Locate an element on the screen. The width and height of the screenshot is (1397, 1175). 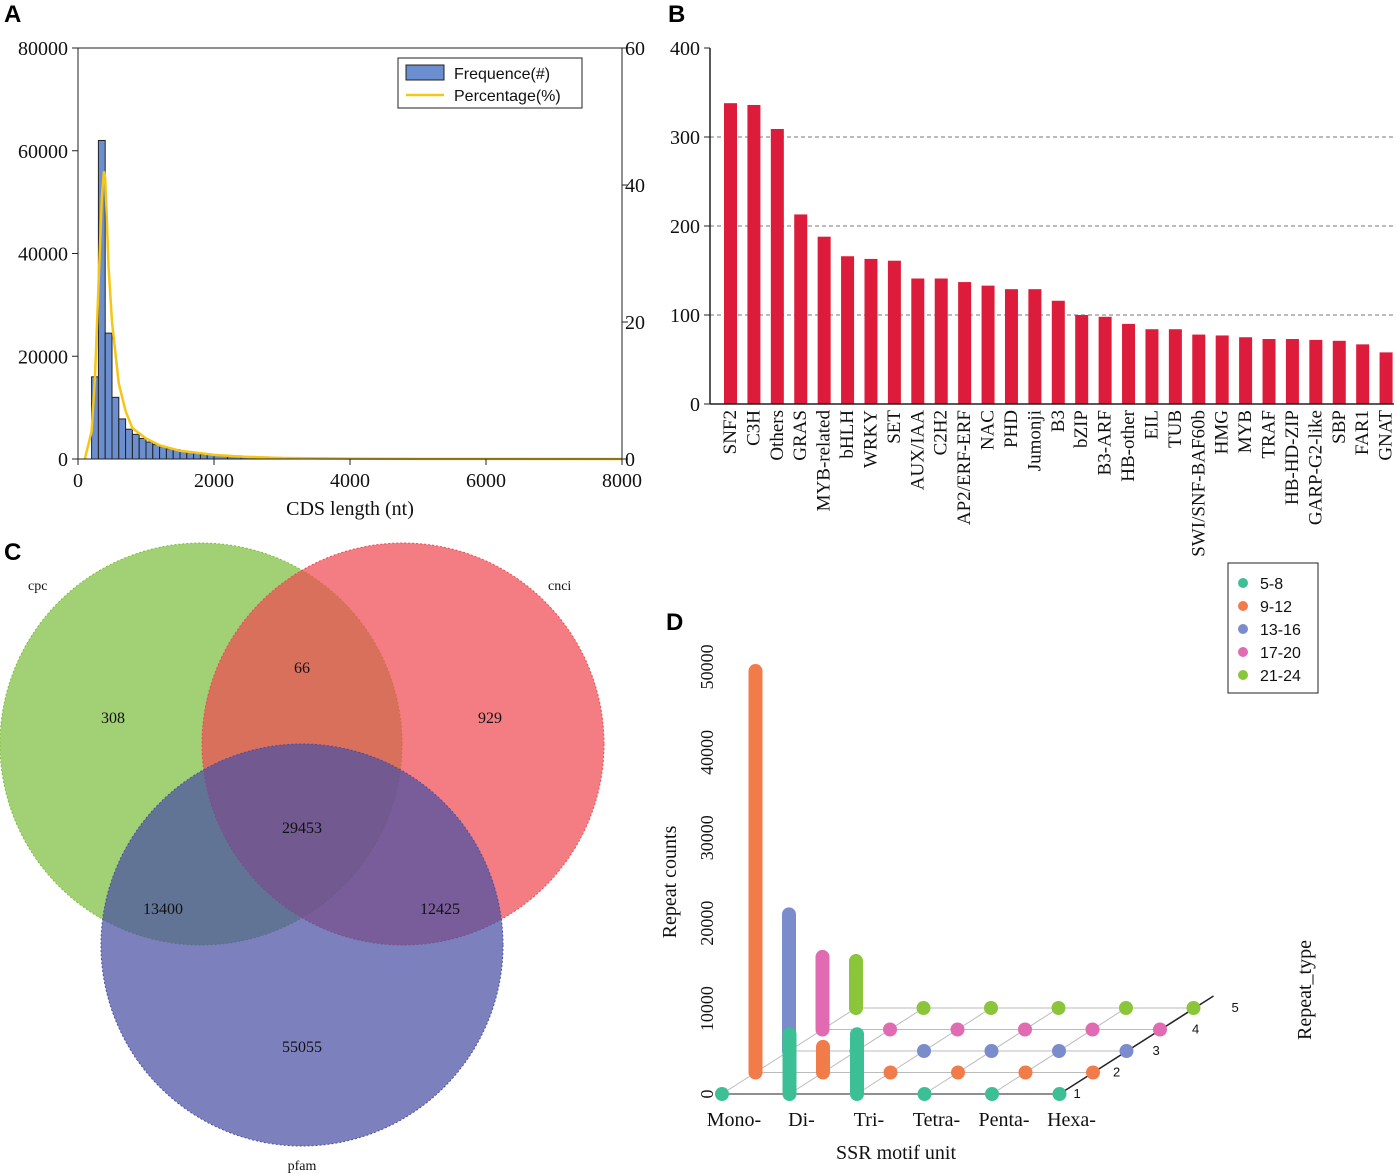
category-label: bZIP is located at coordinates (1081, 429).